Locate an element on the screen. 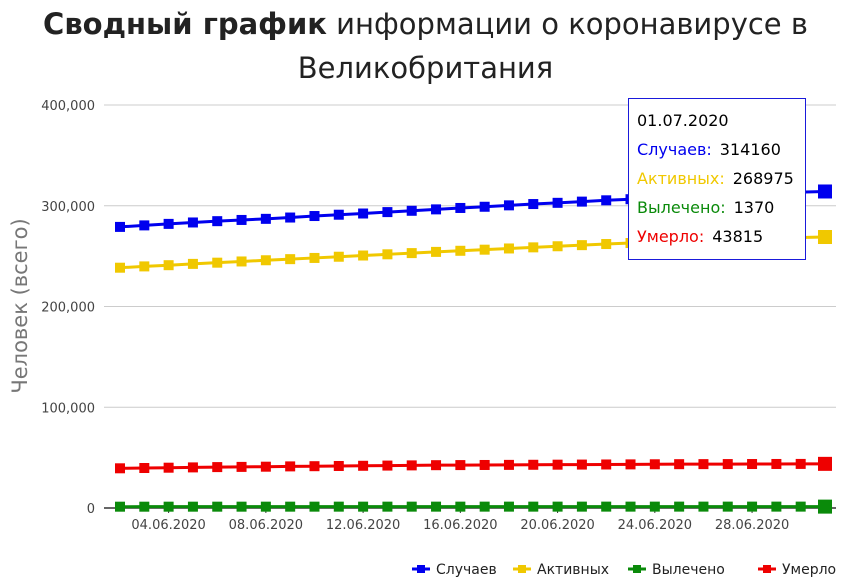  legend-label: Активных is located at coordinates (573, 570).